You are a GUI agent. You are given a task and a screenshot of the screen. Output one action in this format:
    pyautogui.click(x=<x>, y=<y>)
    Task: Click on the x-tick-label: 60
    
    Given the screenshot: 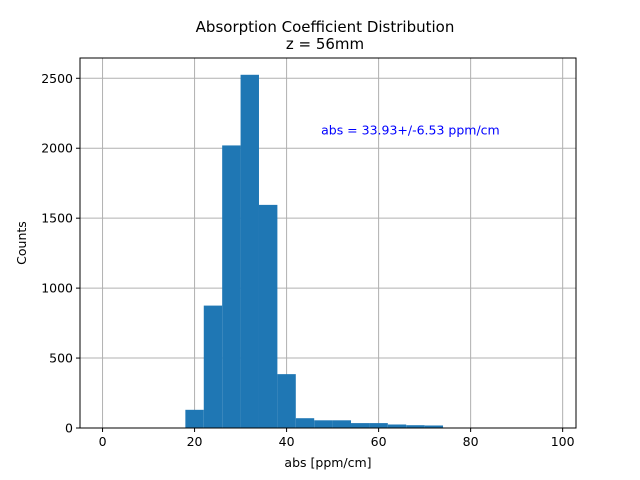 What is the action you would take?
    pyautogui.click(x=379, y=441)
    